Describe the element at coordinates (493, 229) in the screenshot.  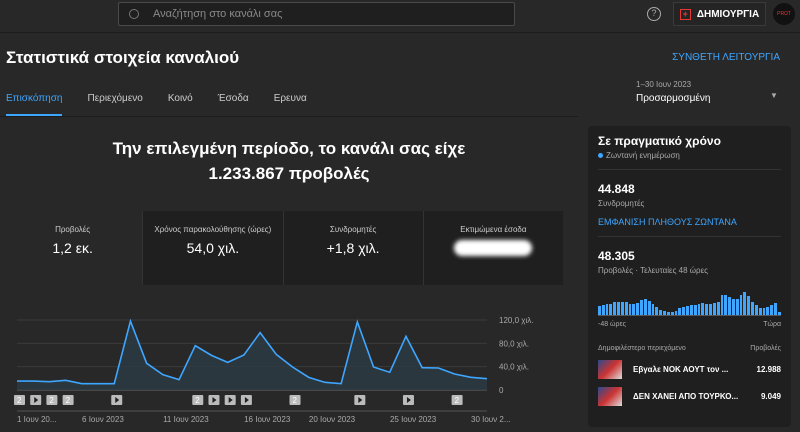
I see `metric-label: Εκτιμώμενα έσοδα` at that location.